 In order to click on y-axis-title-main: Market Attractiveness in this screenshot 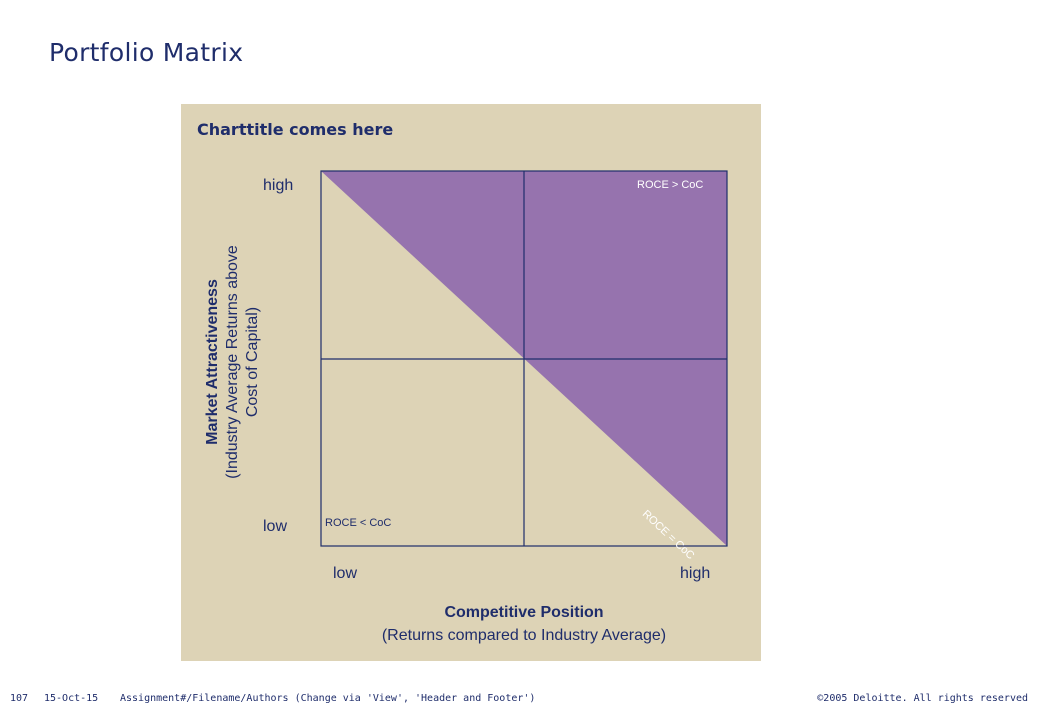, I will do `click(212, 362)`.